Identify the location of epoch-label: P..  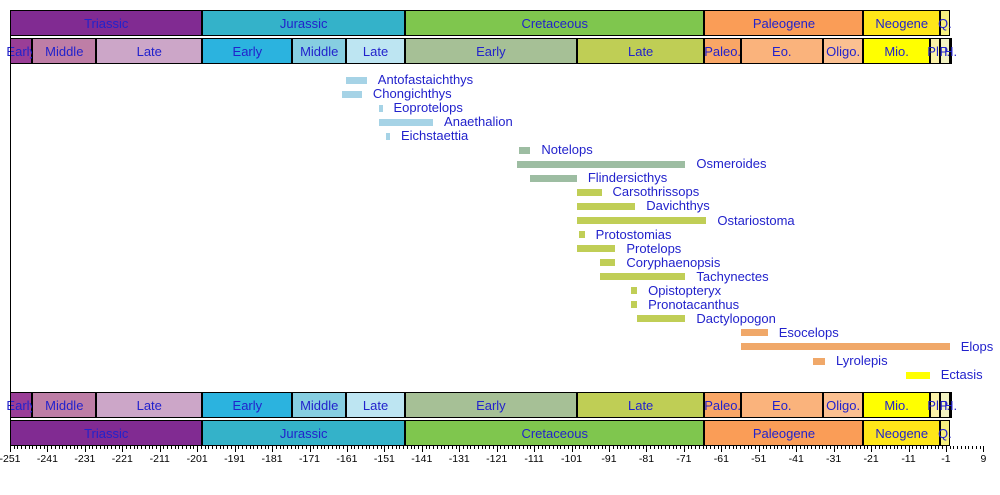
(945, 405).